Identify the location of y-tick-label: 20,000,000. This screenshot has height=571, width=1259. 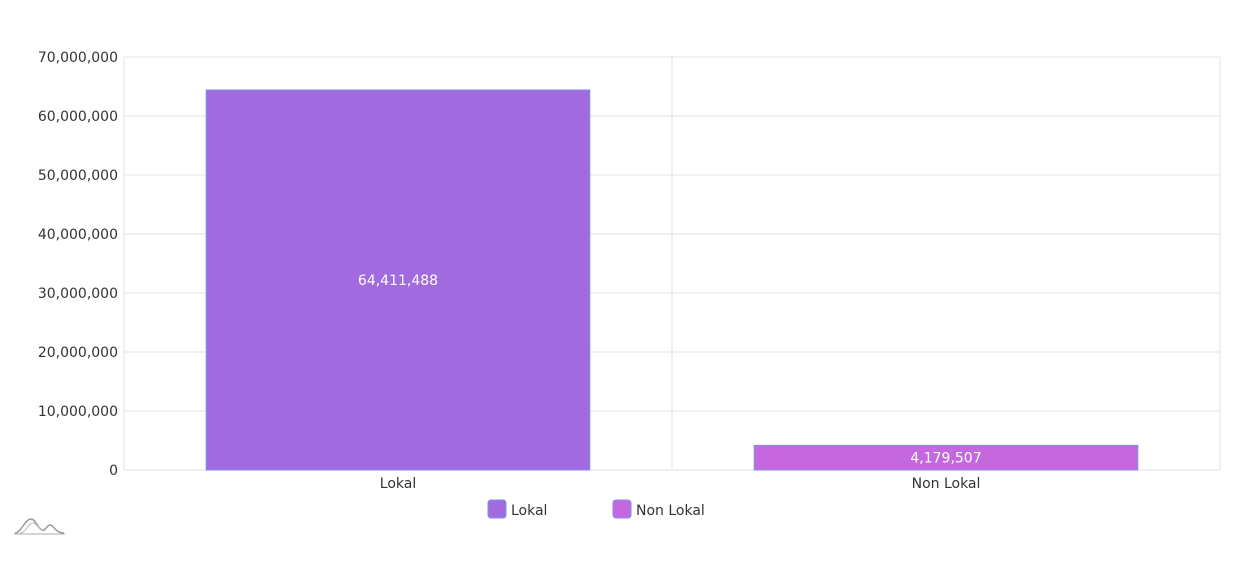
(78, 353).